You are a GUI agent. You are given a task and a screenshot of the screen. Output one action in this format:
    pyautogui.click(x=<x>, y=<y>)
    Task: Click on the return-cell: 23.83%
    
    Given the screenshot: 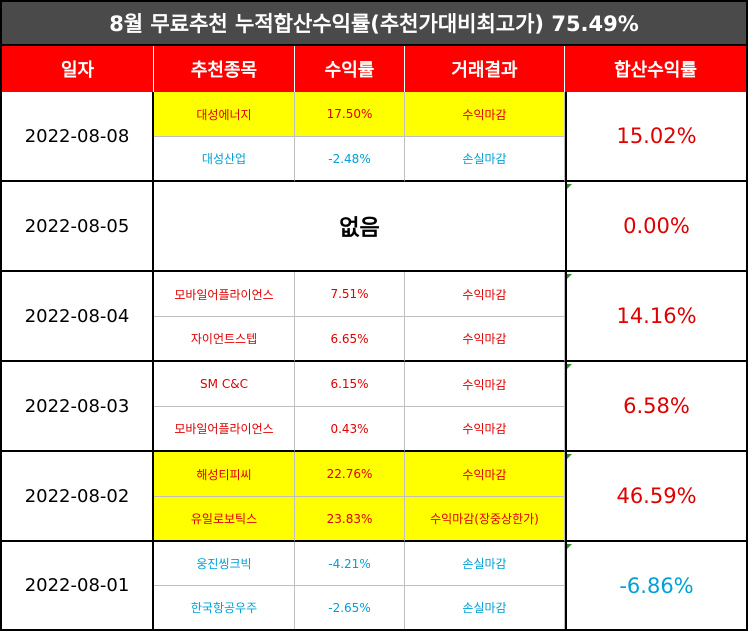 What is the action you would take?
    pyautogui.click(x=350, y=519)
    